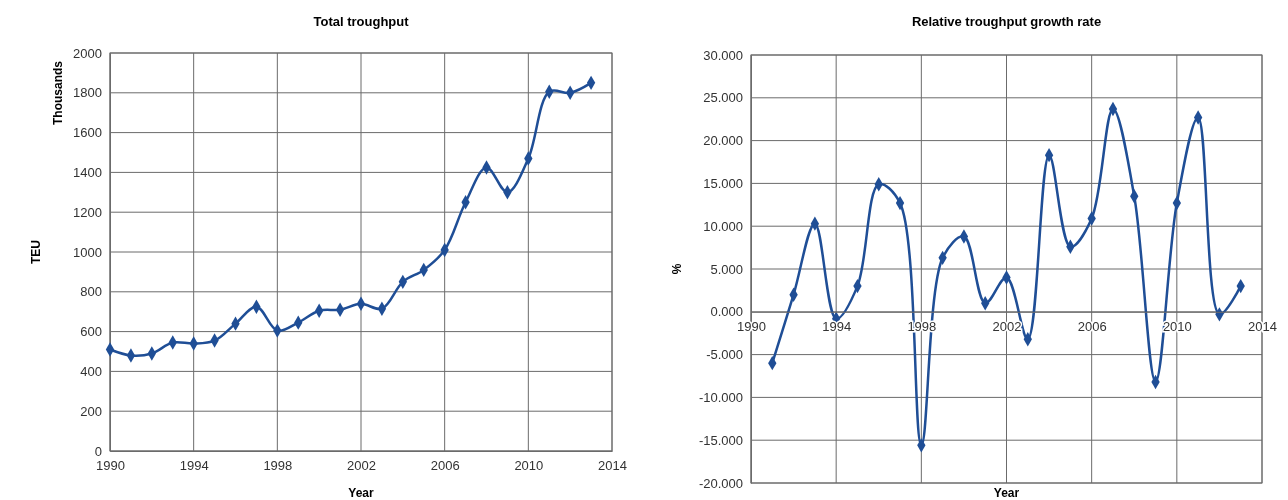  Describe the element at coordinates (87, 212) in the screenshot. I see `y-tick-label: 1200` at that location.